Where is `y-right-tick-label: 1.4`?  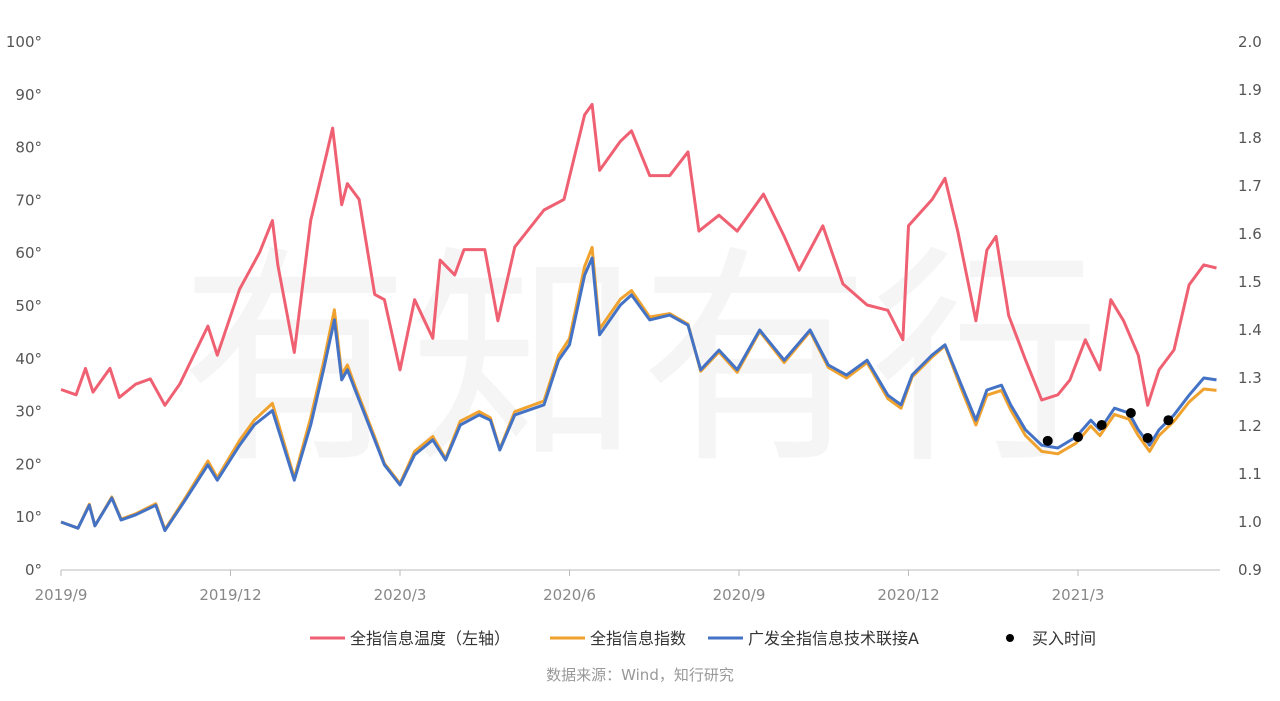
y-right-tick-label: 1.4 is located at coordinates (1250, 330).